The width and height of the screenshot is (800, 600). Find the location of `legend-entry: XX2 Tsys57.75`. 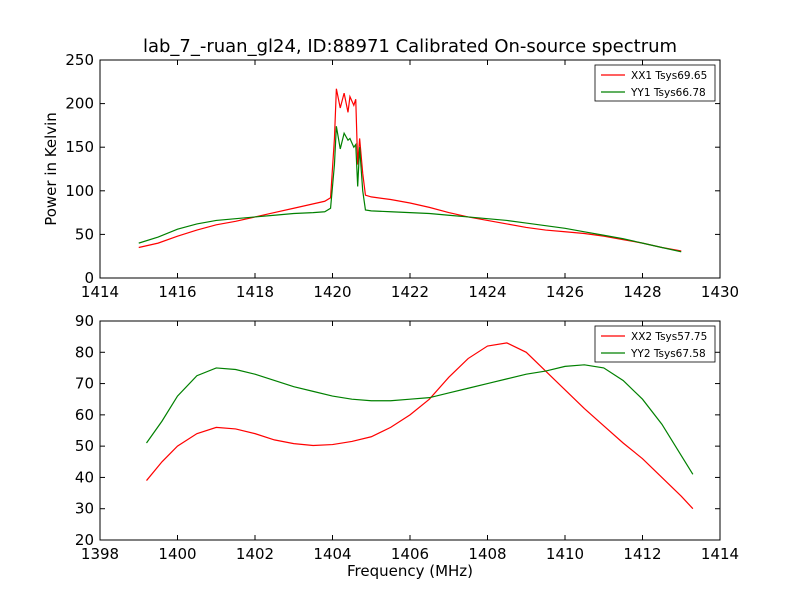

legend-entry: XX2 Tsys57.75 is located at coordinates (669, 337).